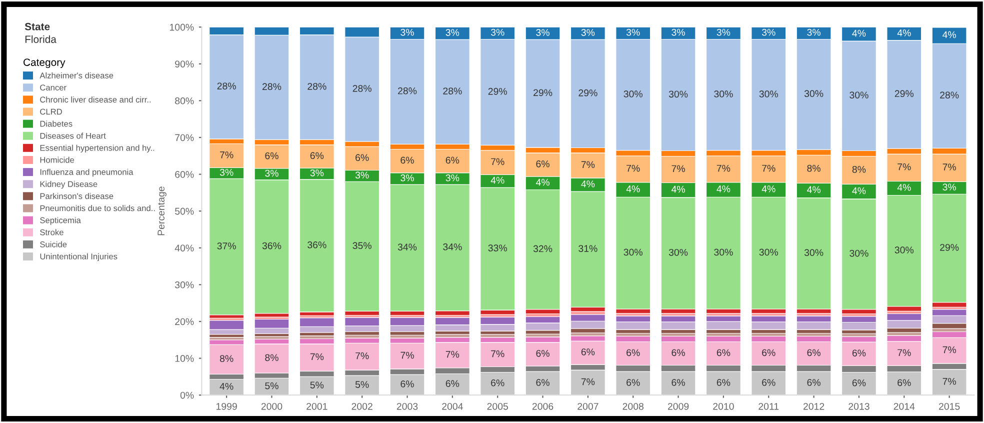 Image resolution: width=984 pixels, height=423 pixels. What do you see at coordinates (184, 211) in the screenshot?
I see `y-tick-label: 50%` at bounding box center [184, 211].